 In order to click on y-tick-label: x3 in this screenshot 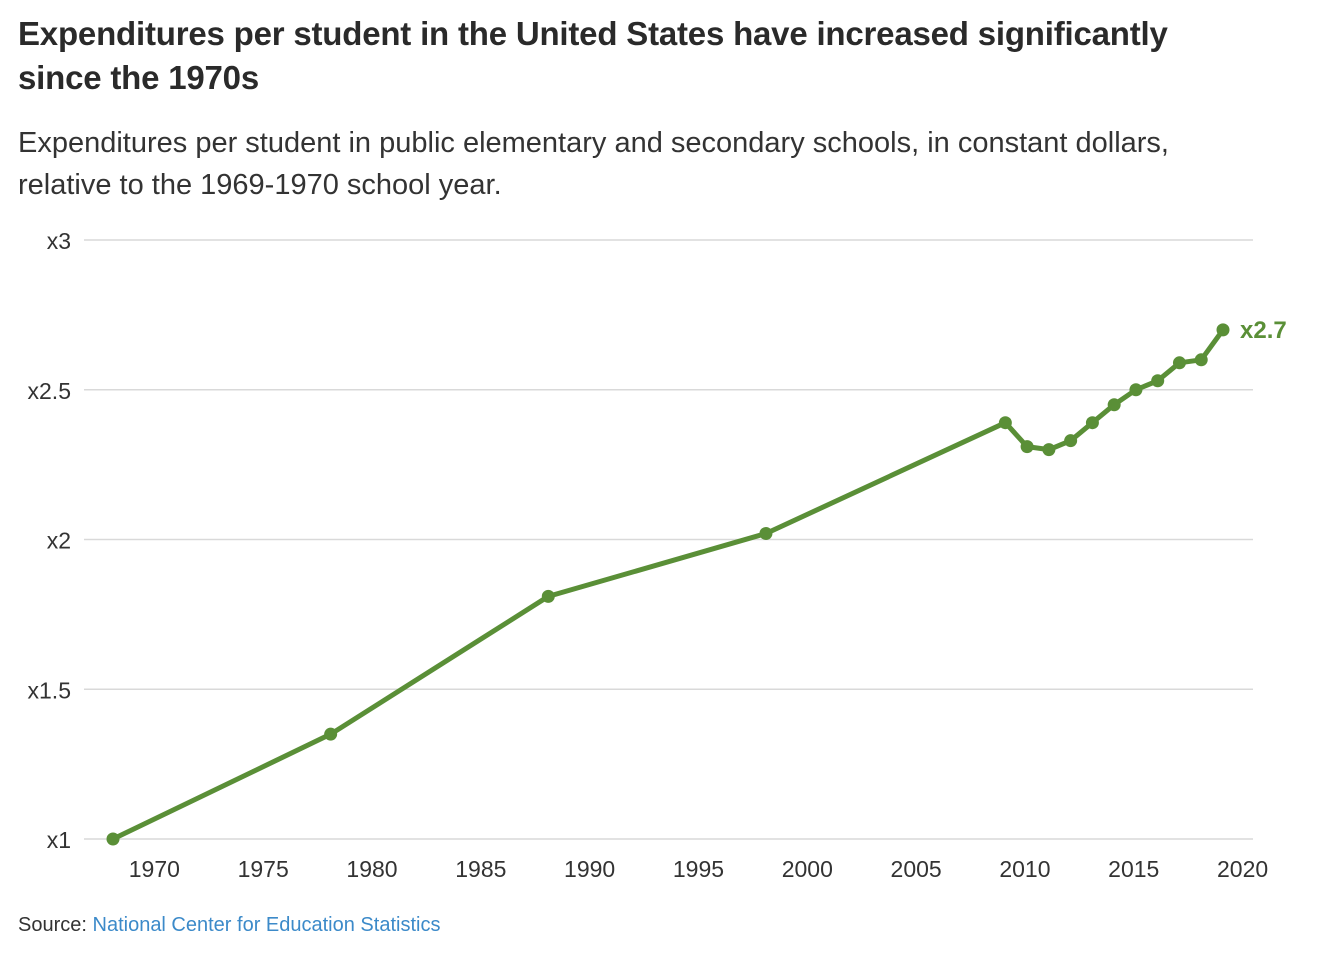, I will do `click(59, 241)`.